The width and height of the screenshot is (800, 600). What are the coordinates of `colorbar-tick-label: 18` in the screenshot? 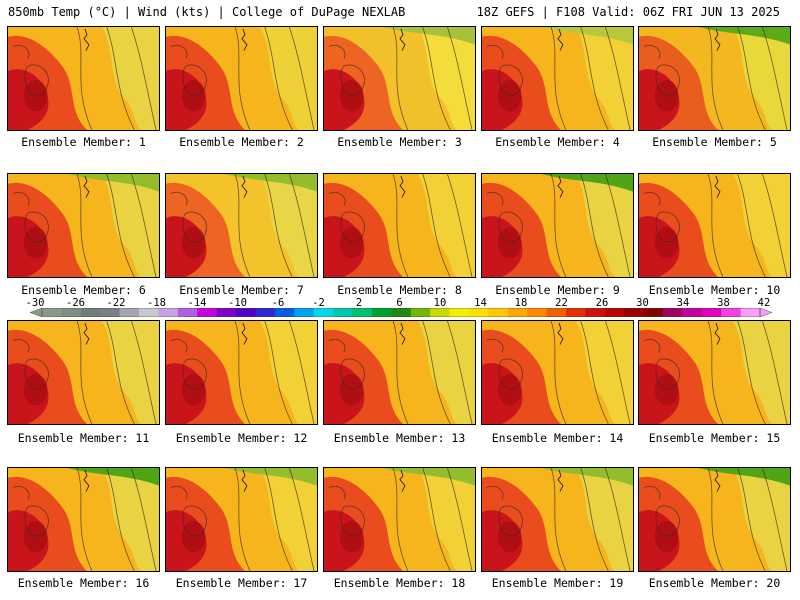 It's located at (521, 303).